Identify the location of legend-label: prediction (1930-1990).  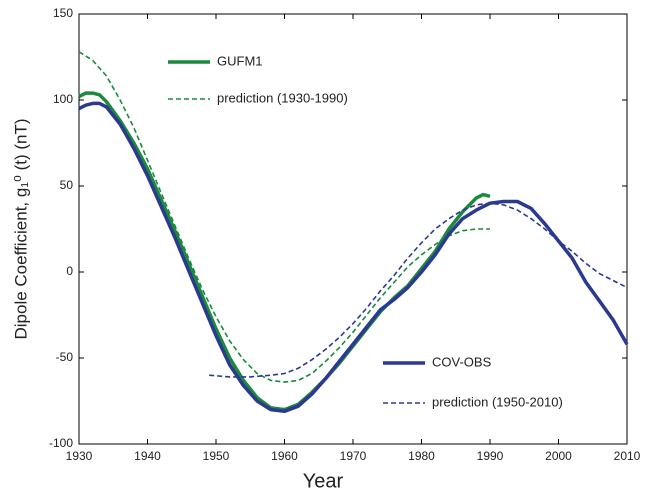
(282, 97).